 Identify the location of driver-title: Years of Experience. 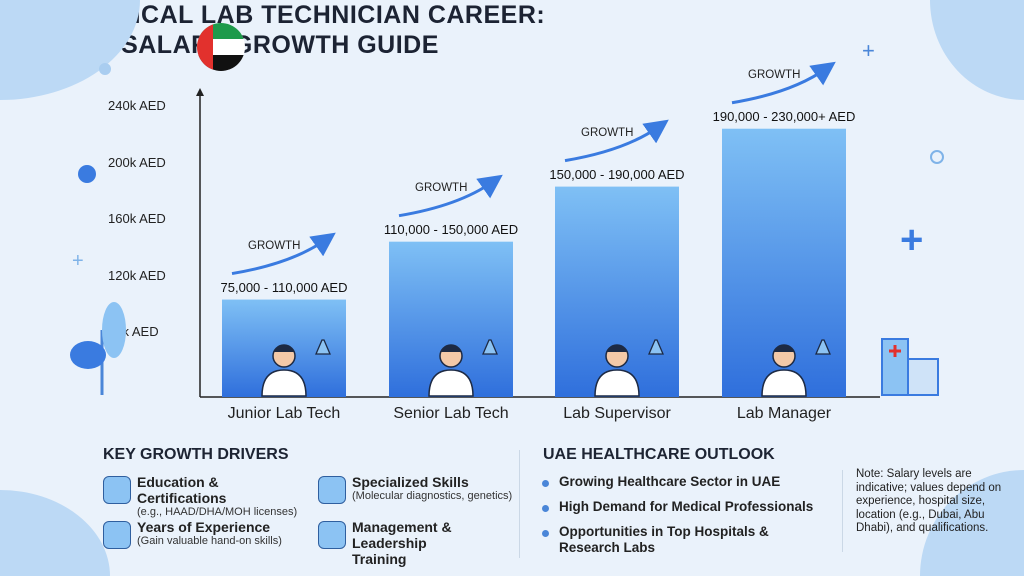
(204, 527).